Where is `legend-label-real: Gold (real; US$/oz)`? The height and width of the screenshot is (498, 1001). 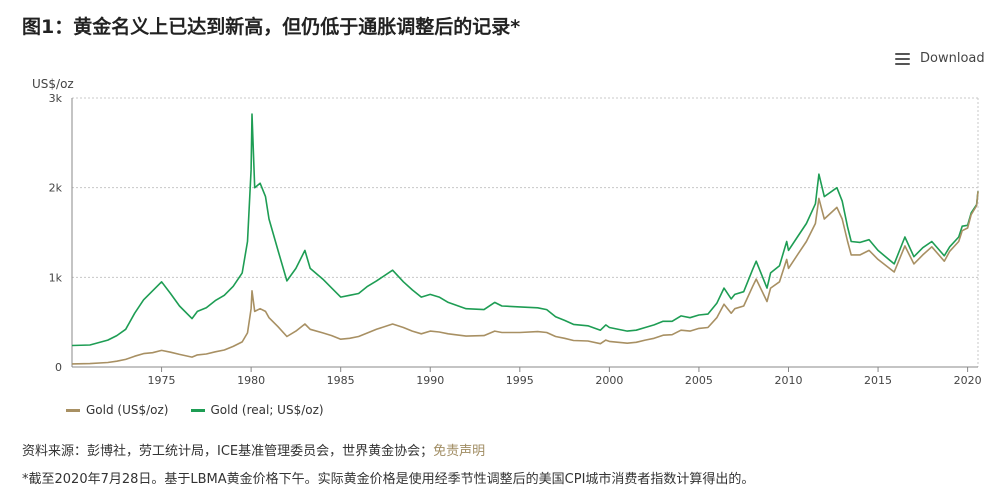 legend-label-real: Gold (real; US$/oz) is located at coordinates (267, 410).